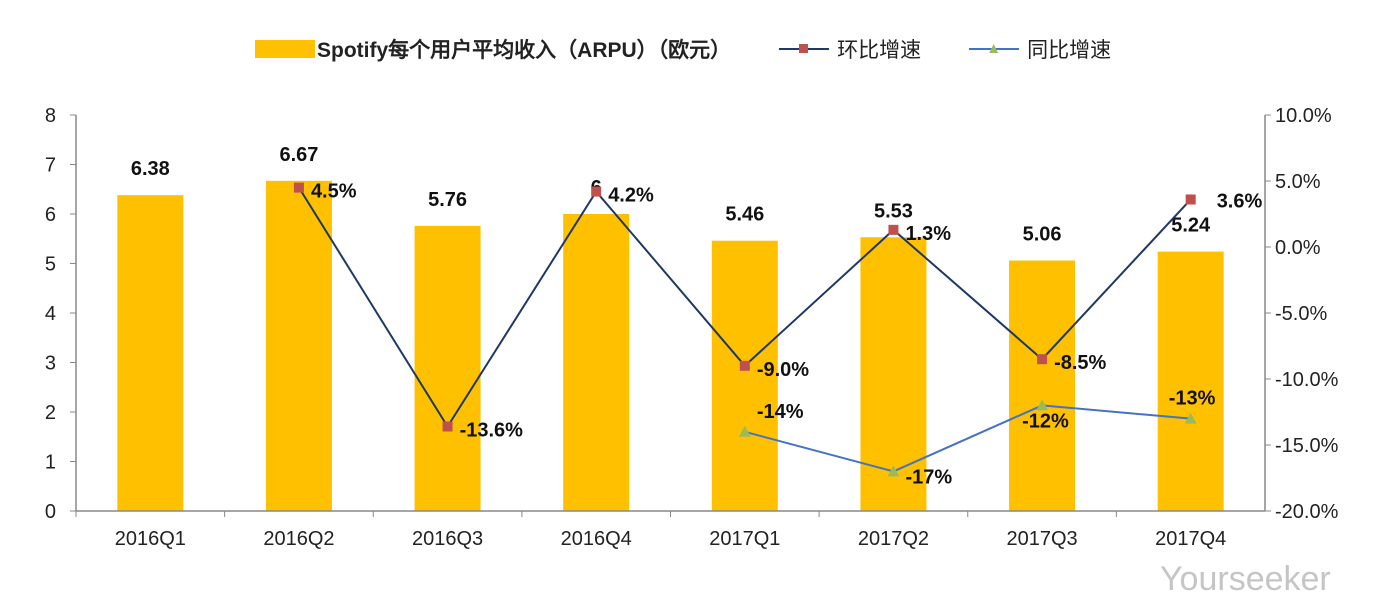  I want to click on bar-data-label: 5.53, so click(893, 211).